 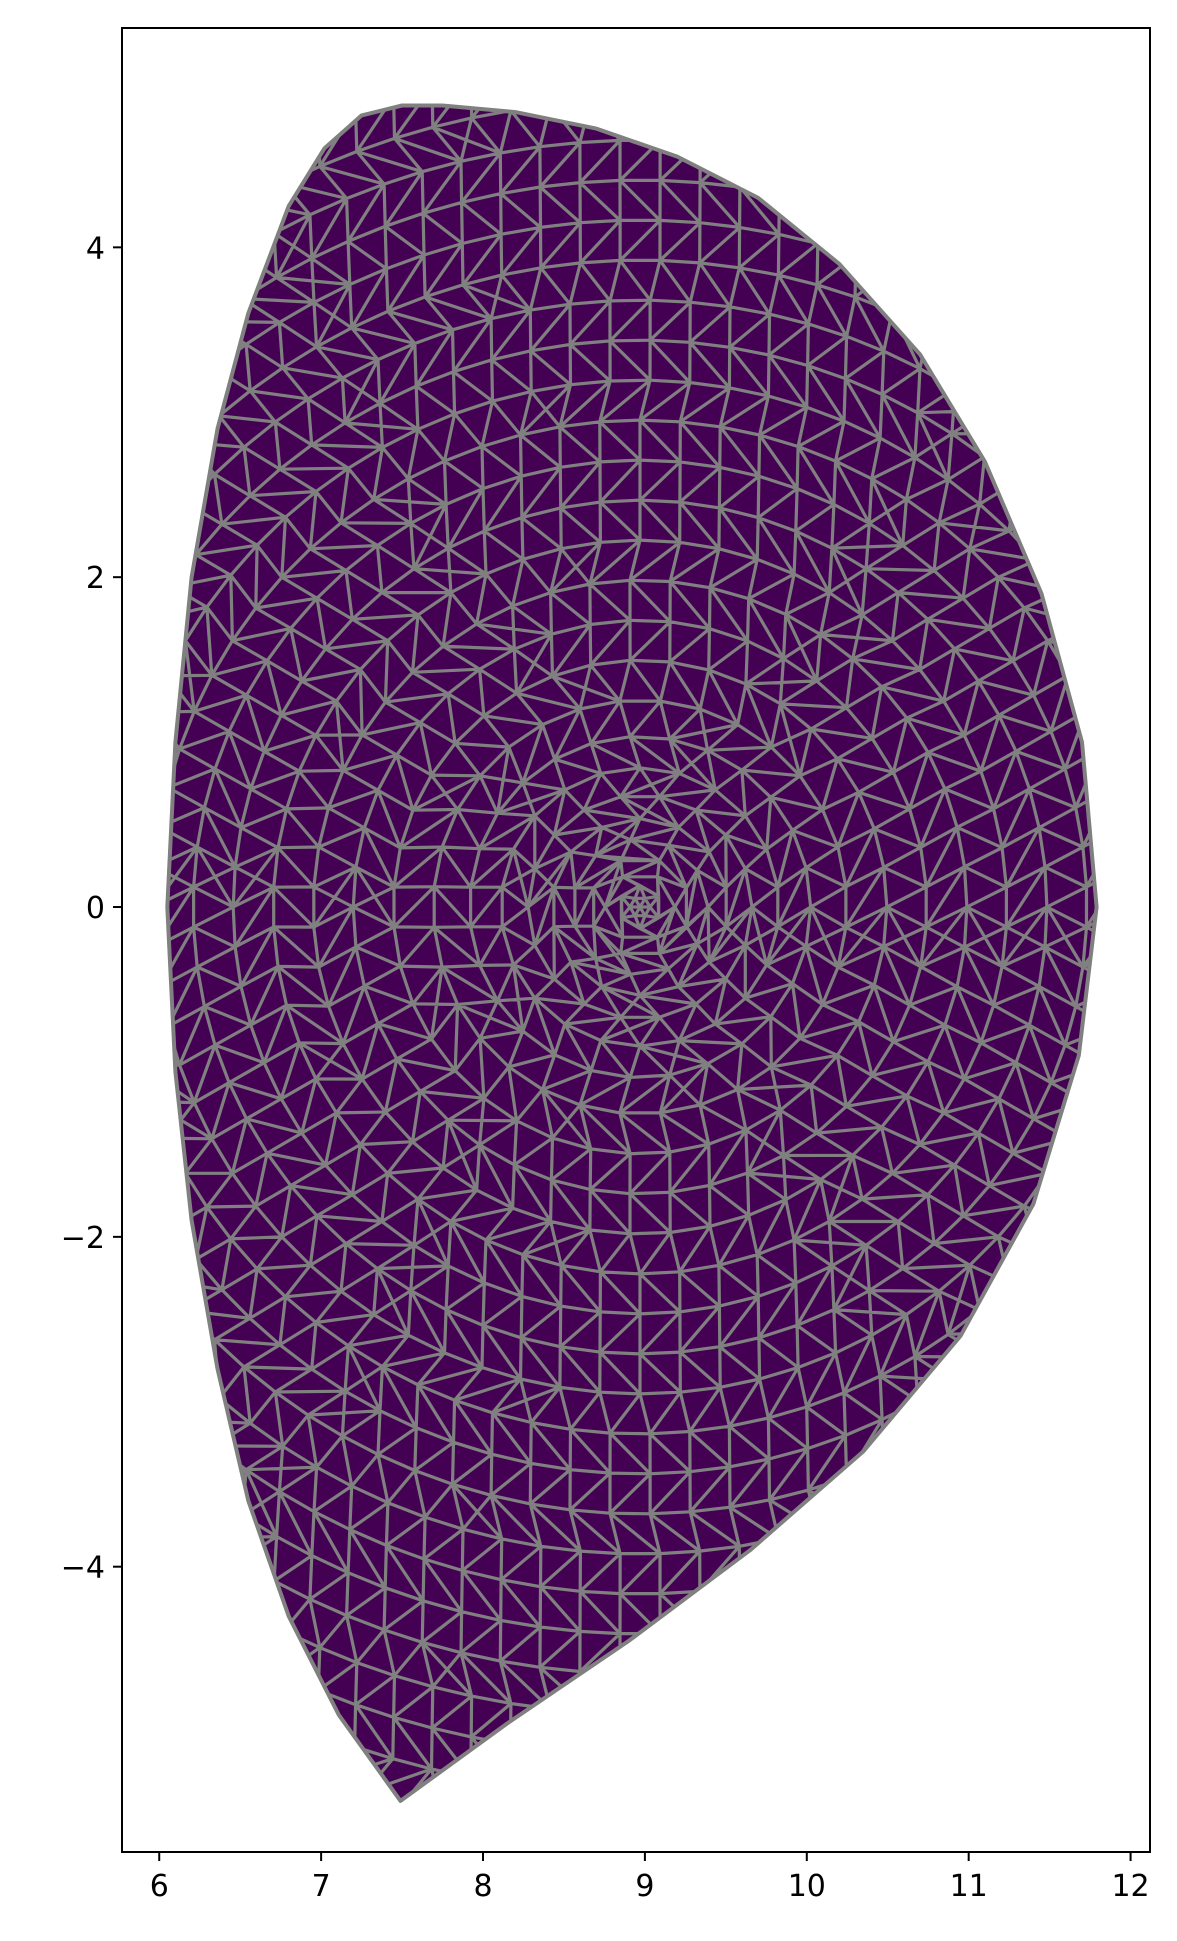 What do you see at coordinates (83, 1568) in the screenshot?
I see `y-tick-label: −4` at bounding box center [83, 1568].